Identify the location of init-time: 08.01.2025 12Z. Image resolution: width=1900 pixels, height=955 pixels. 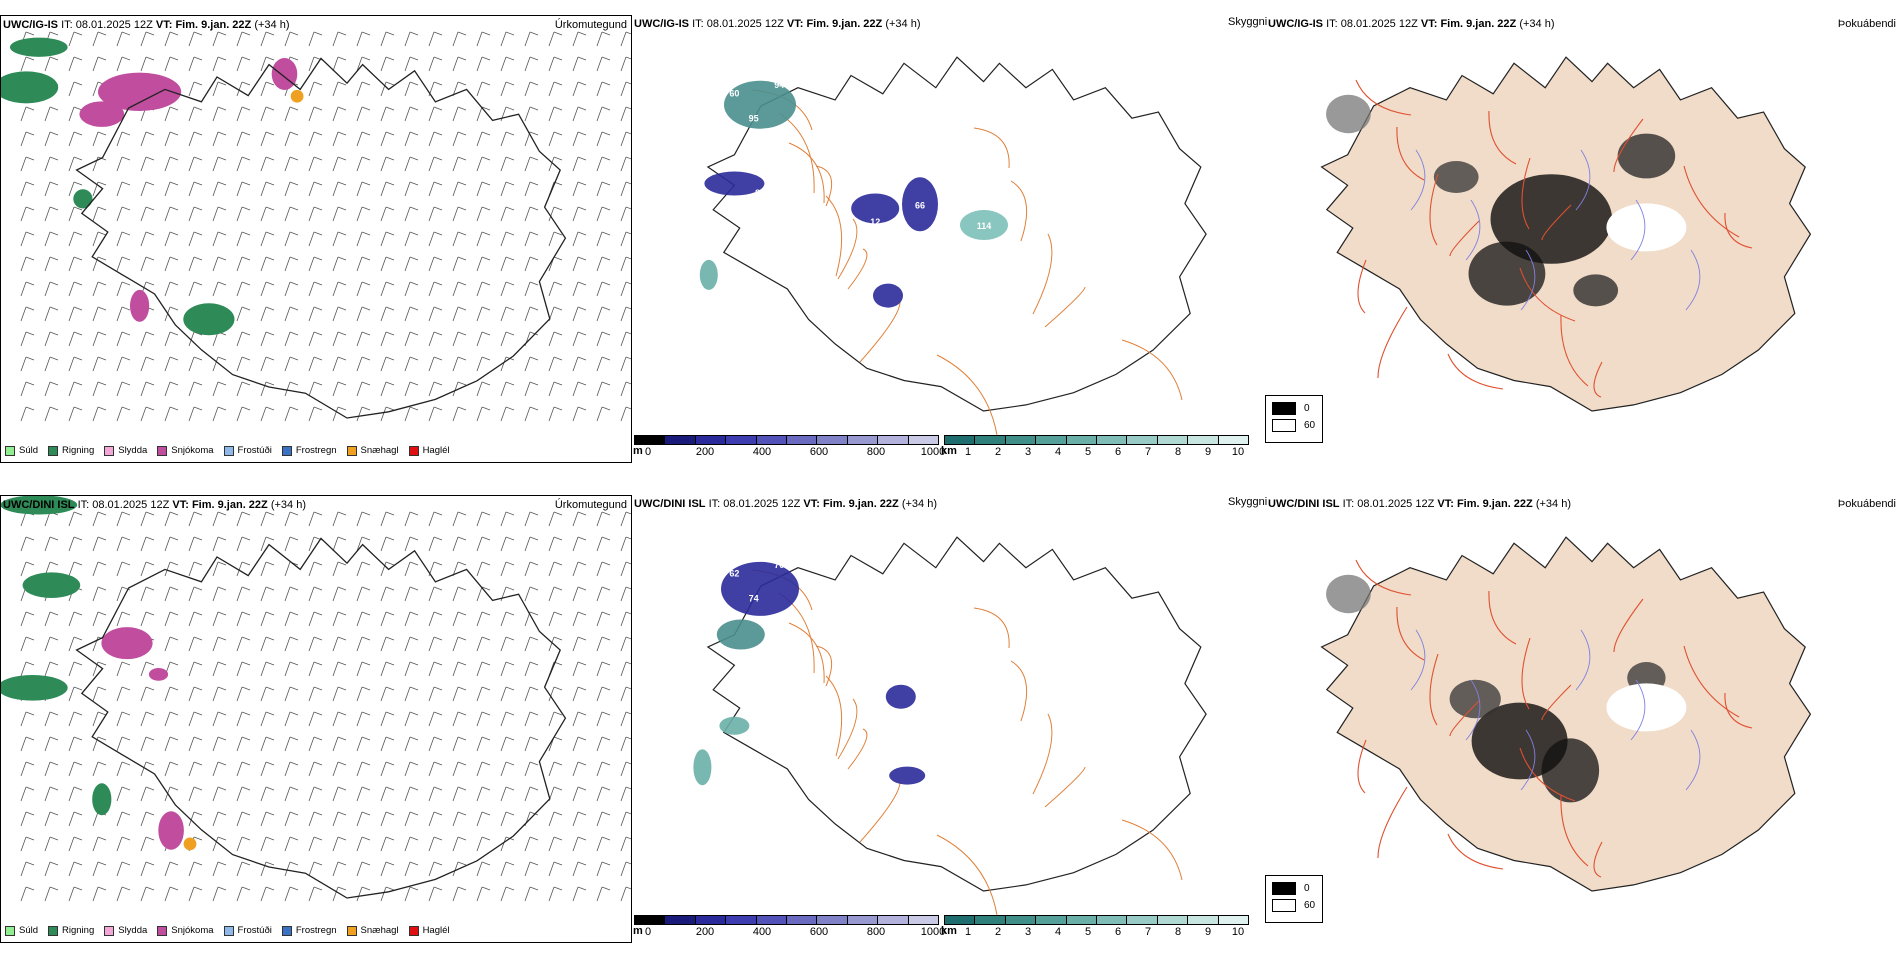
(131, 505).